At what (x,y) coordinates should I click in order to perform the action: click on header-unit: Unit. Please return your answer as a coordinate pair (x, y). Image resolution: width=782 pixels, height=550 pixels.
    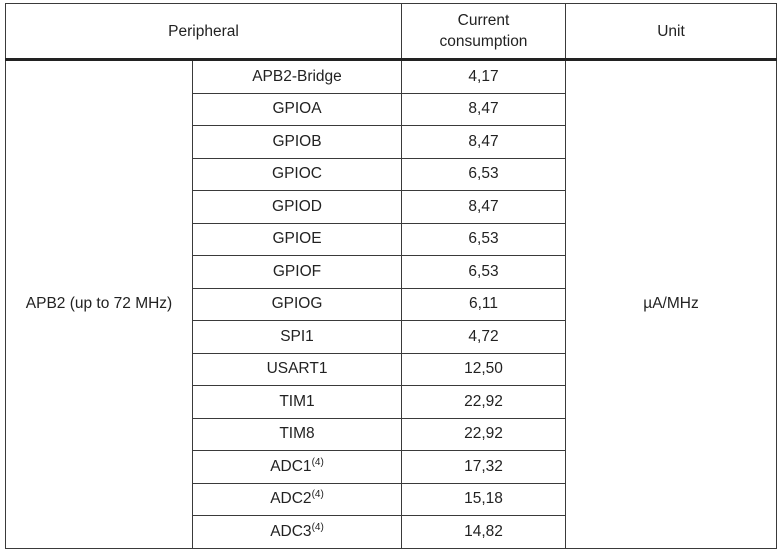
    Looking at the image, I should click on (671, 32).